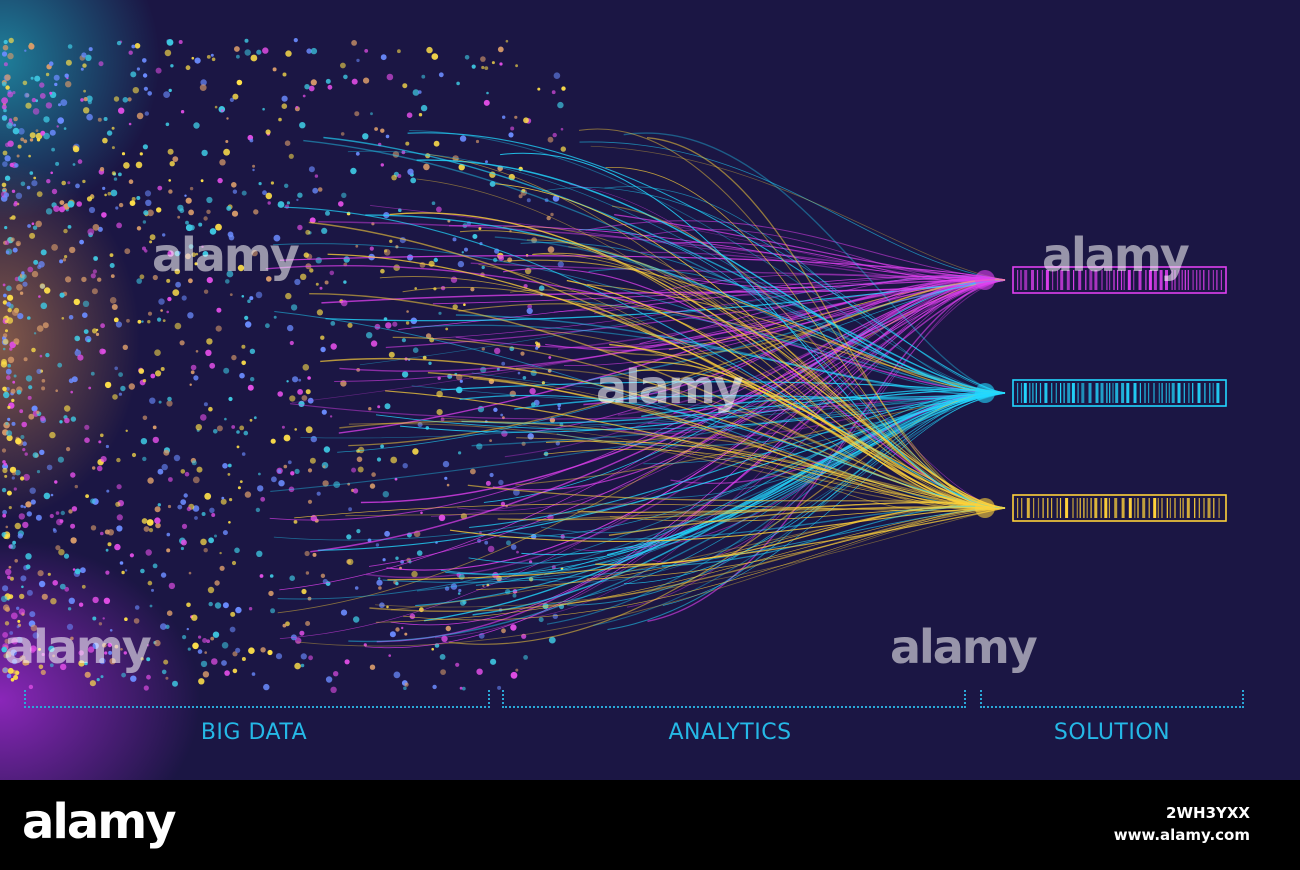 The image size is (1300, 870). I want to click on site-url: www.alamy.com, so click(1181, 835).